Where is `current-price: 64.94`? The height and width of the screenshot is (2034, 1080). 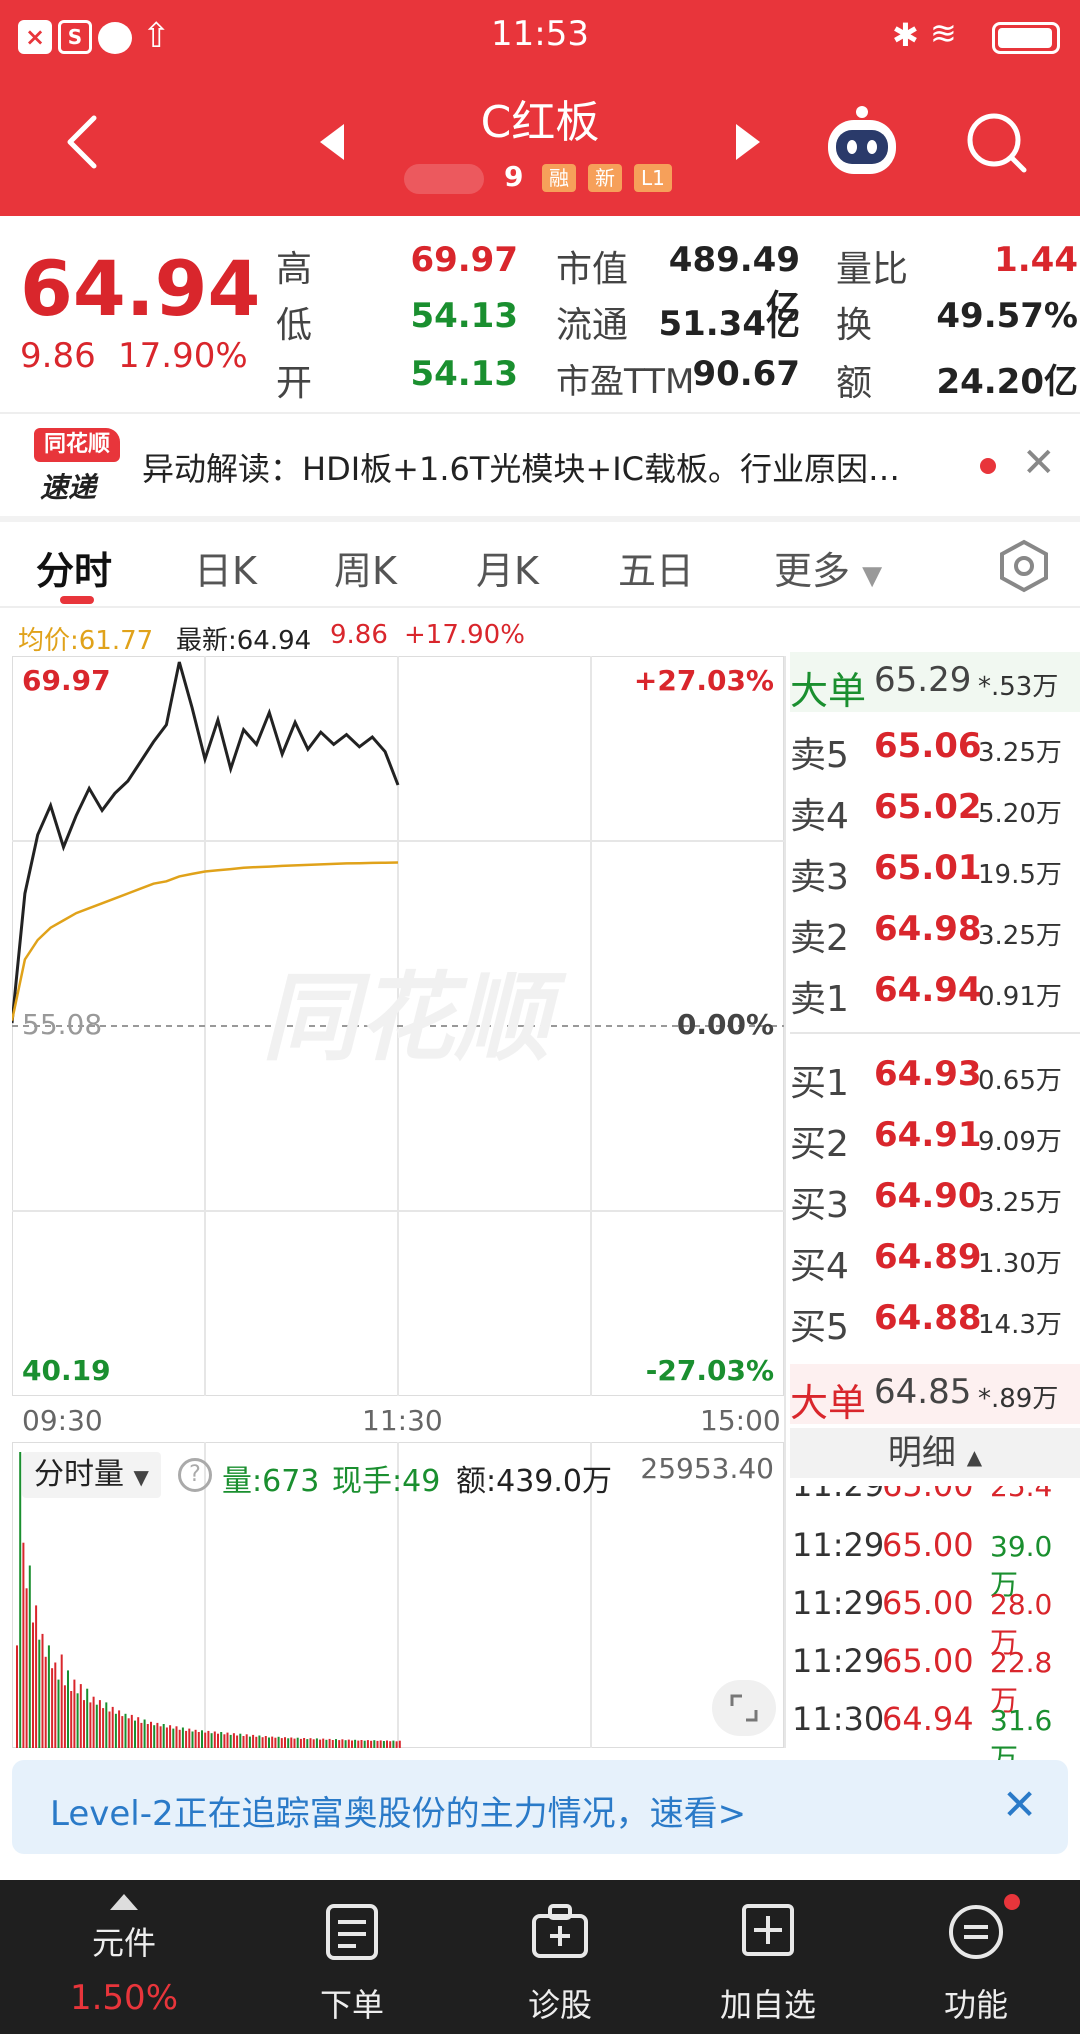
current-price: 64.94 is located at coordinates (140, 288).